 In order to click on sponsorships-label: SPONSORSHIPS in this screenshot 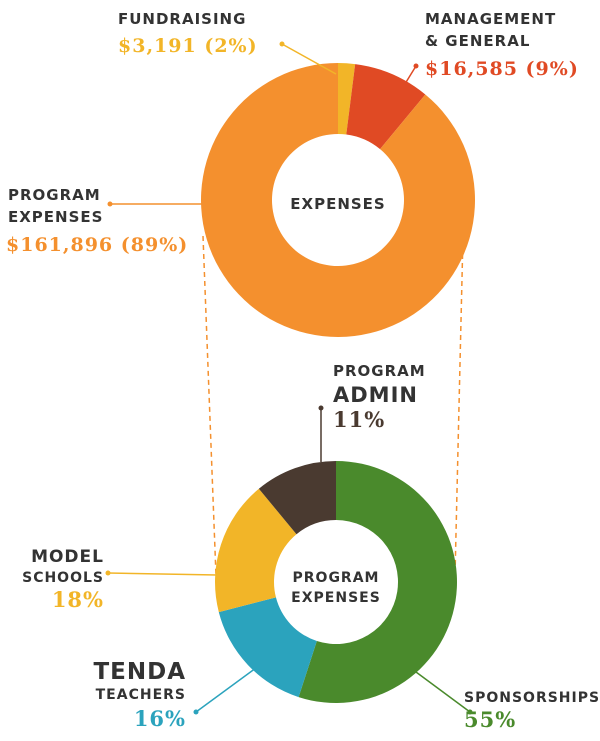, I will do `click(532, 698)`.